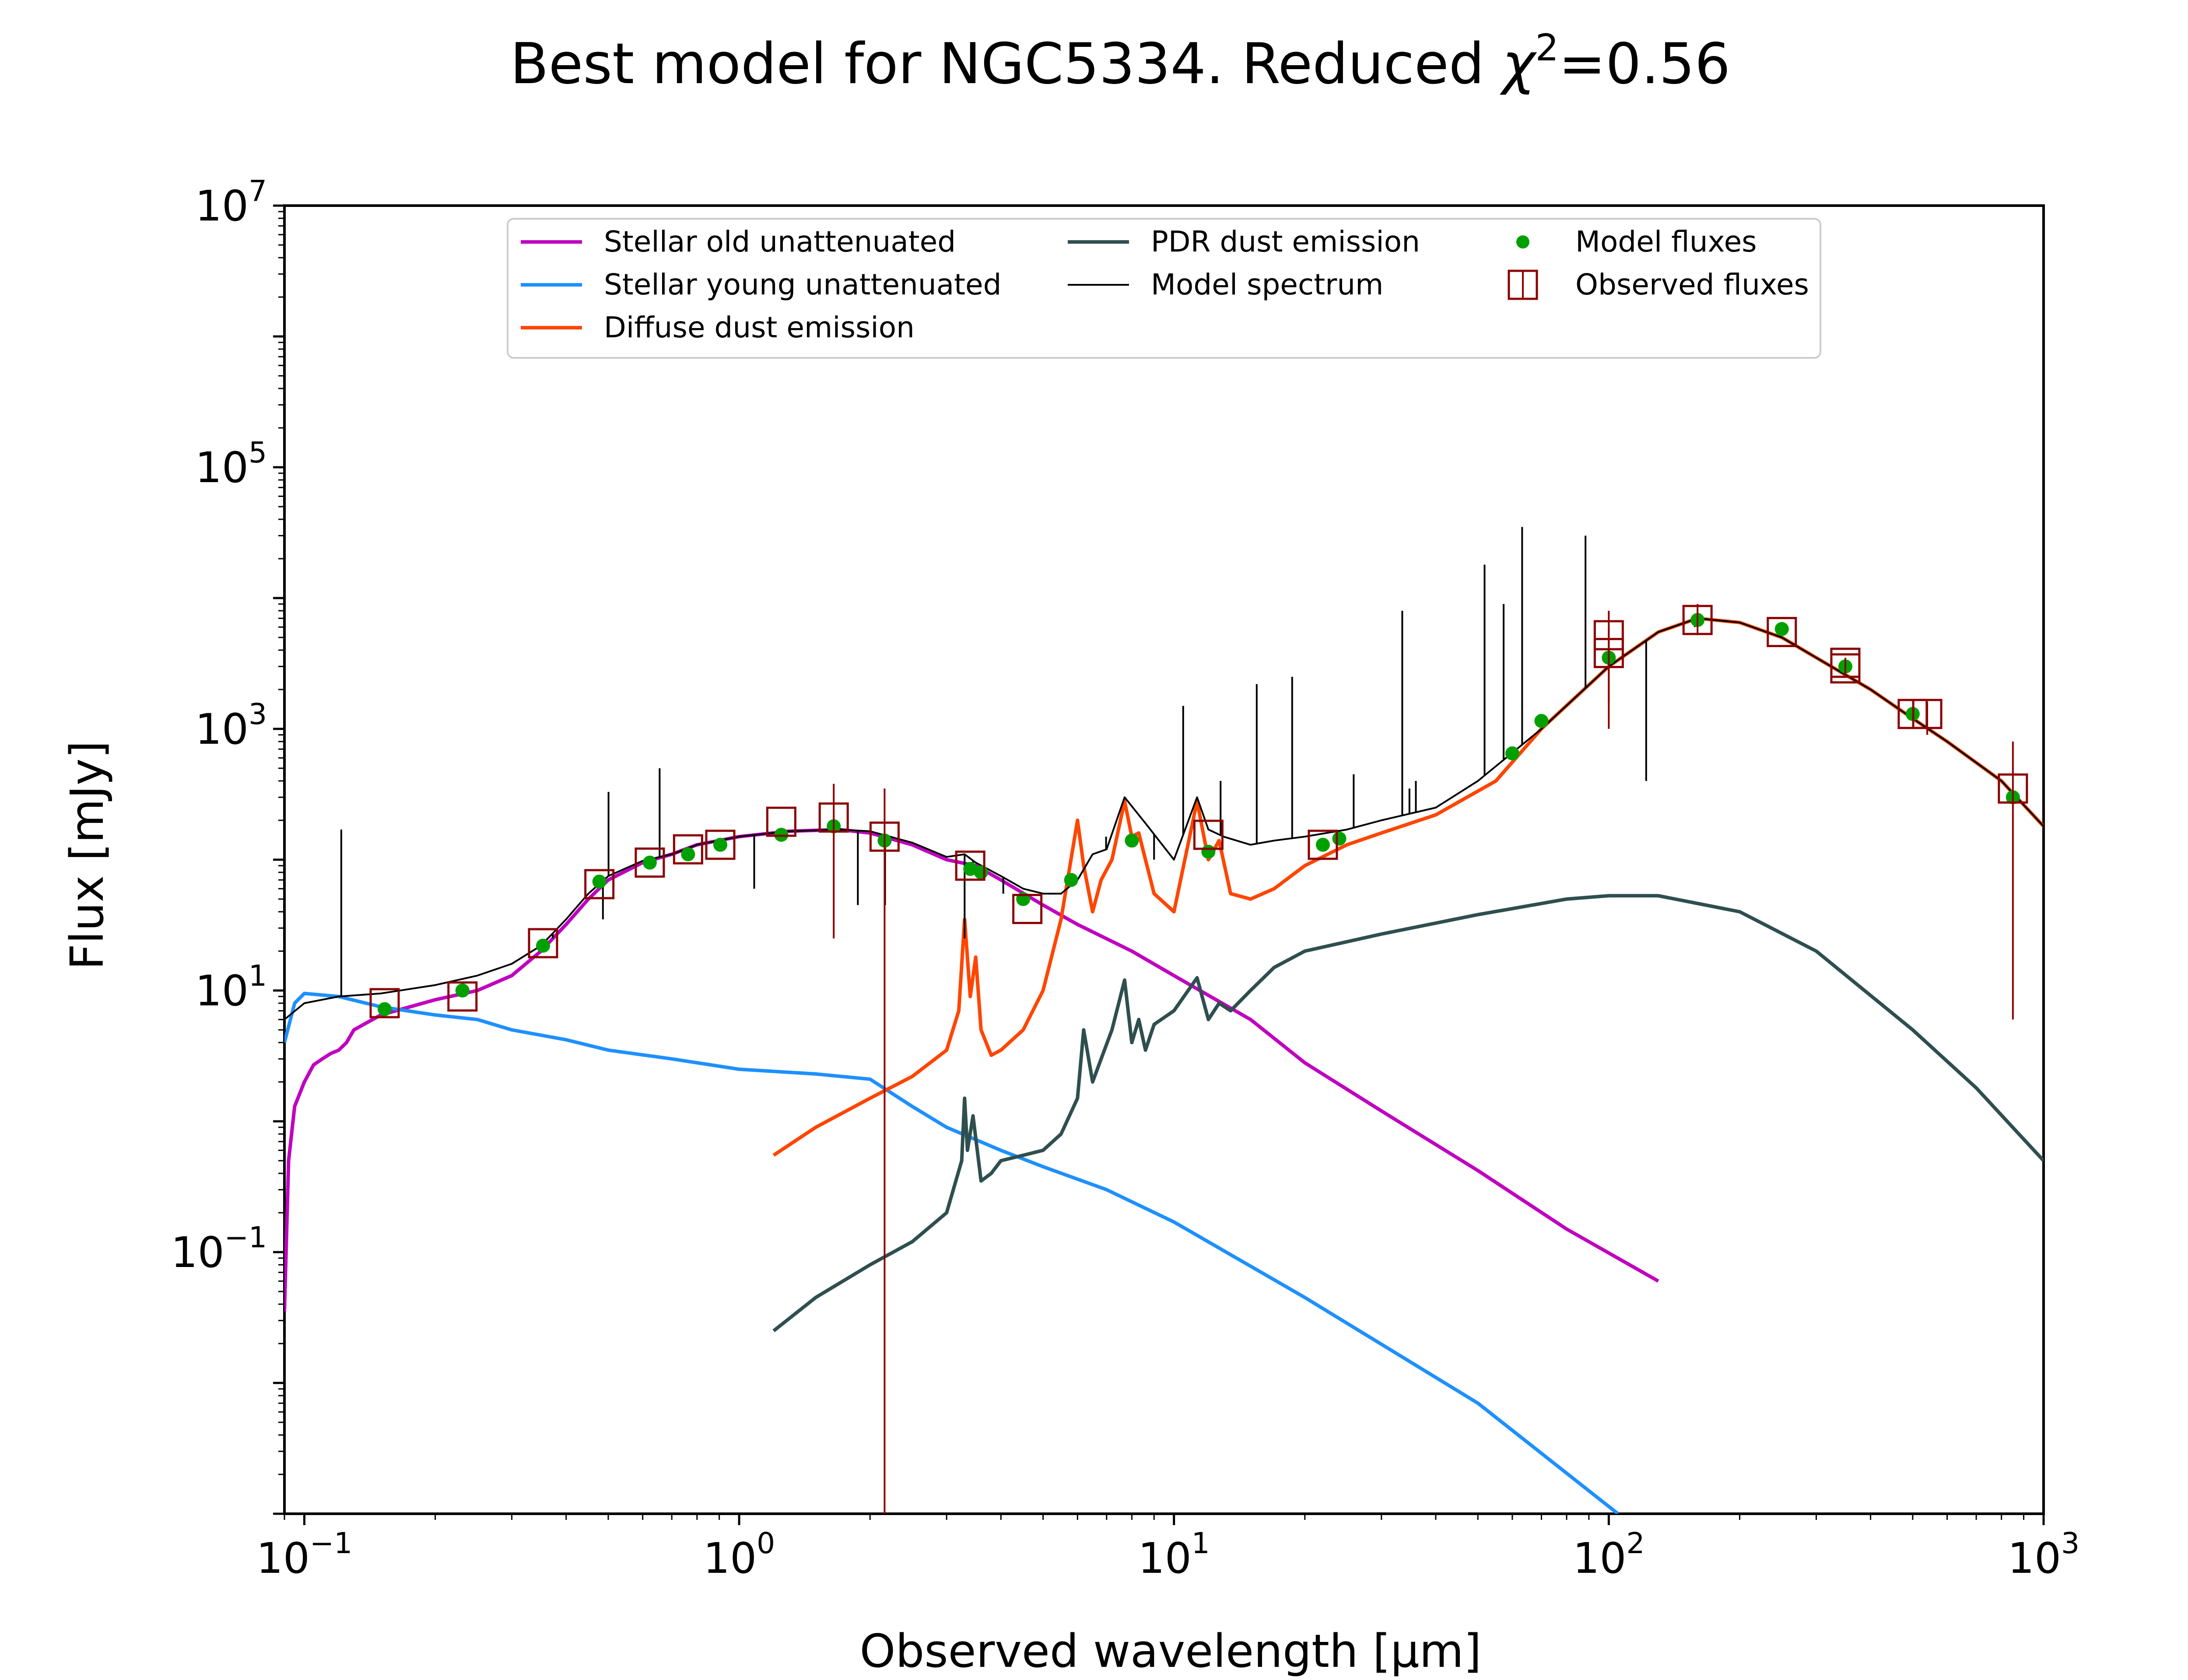  I want to click on y-tick-label: 10⁵, so click(231, 464).